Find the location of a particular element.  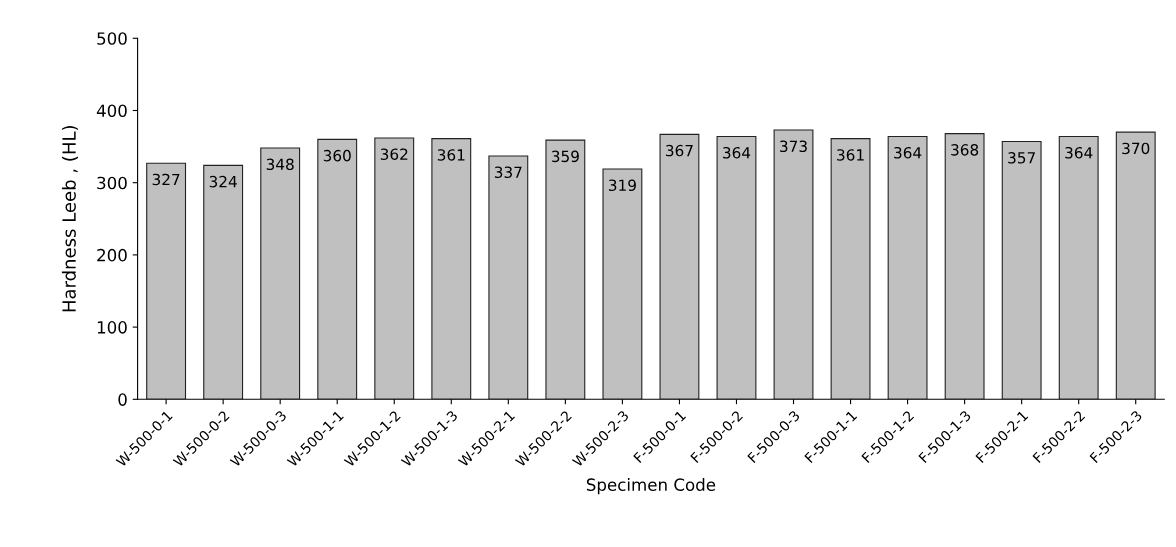

y-tick-label: 500 is located at coordinates (112, 38).